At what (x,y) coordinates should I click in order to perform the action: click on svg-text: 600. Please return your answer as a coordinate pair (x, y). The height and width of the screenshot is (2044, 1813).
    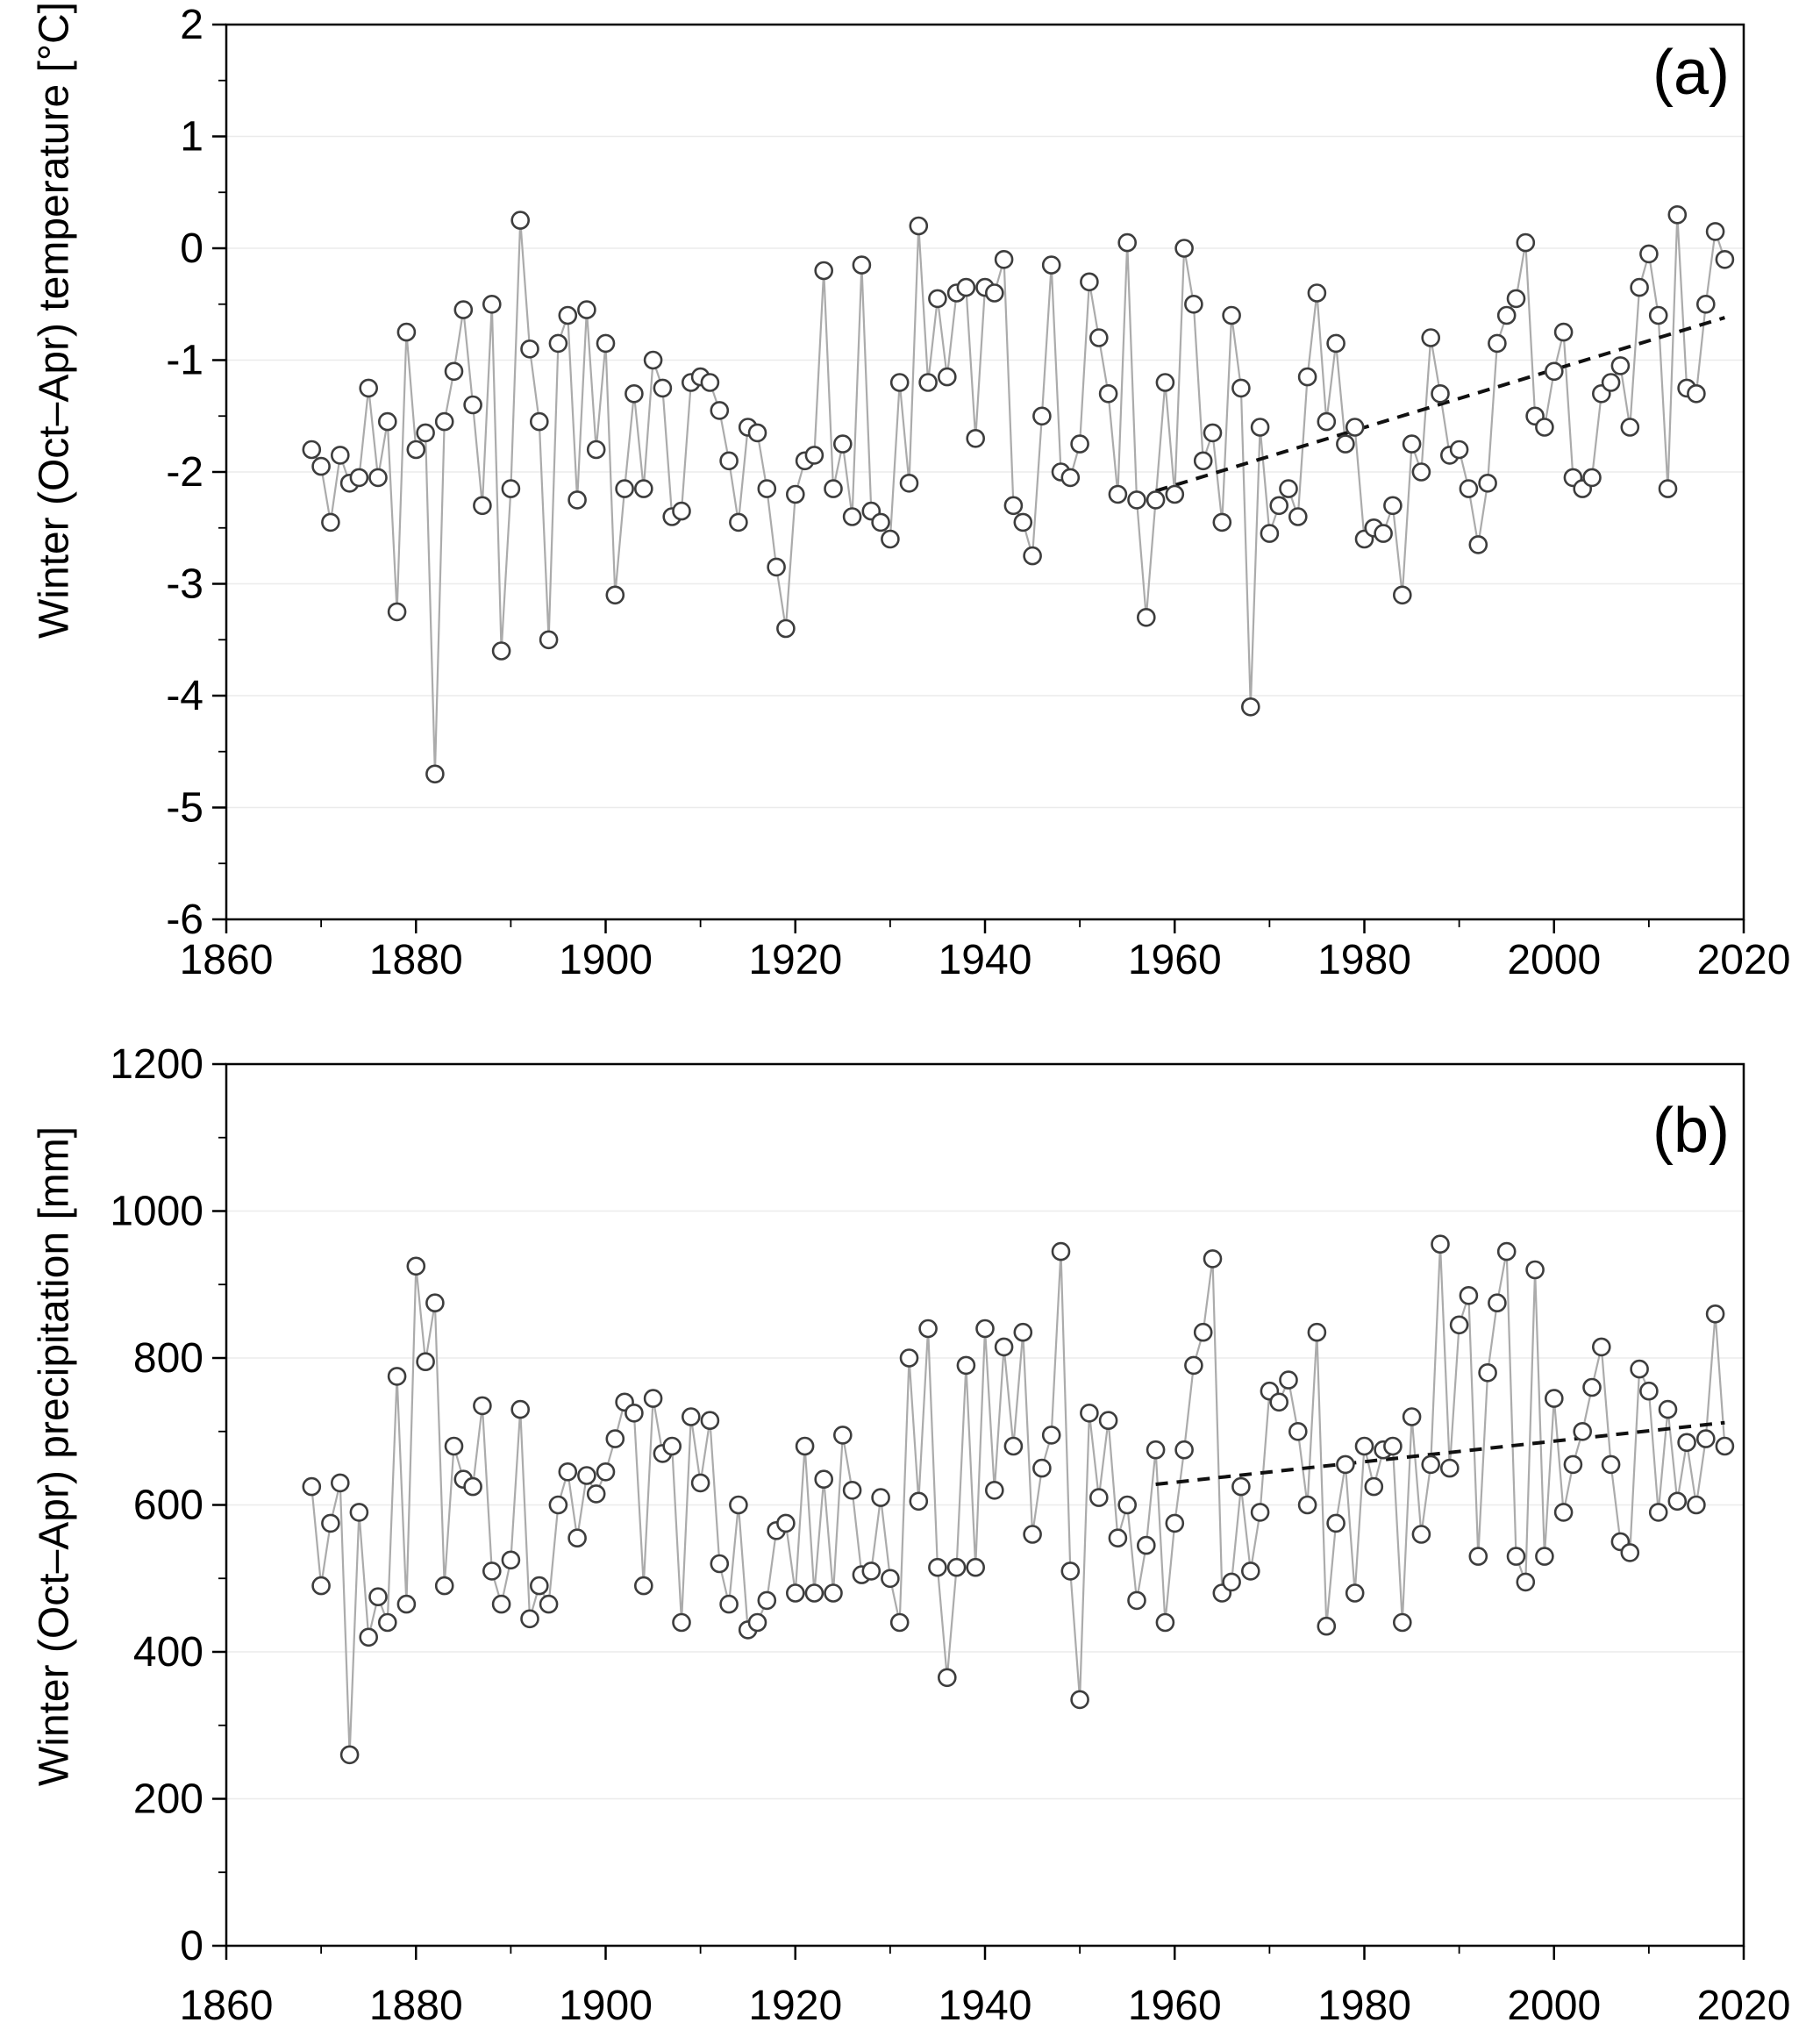
    Looking at the image, I should click on (168, 1506).